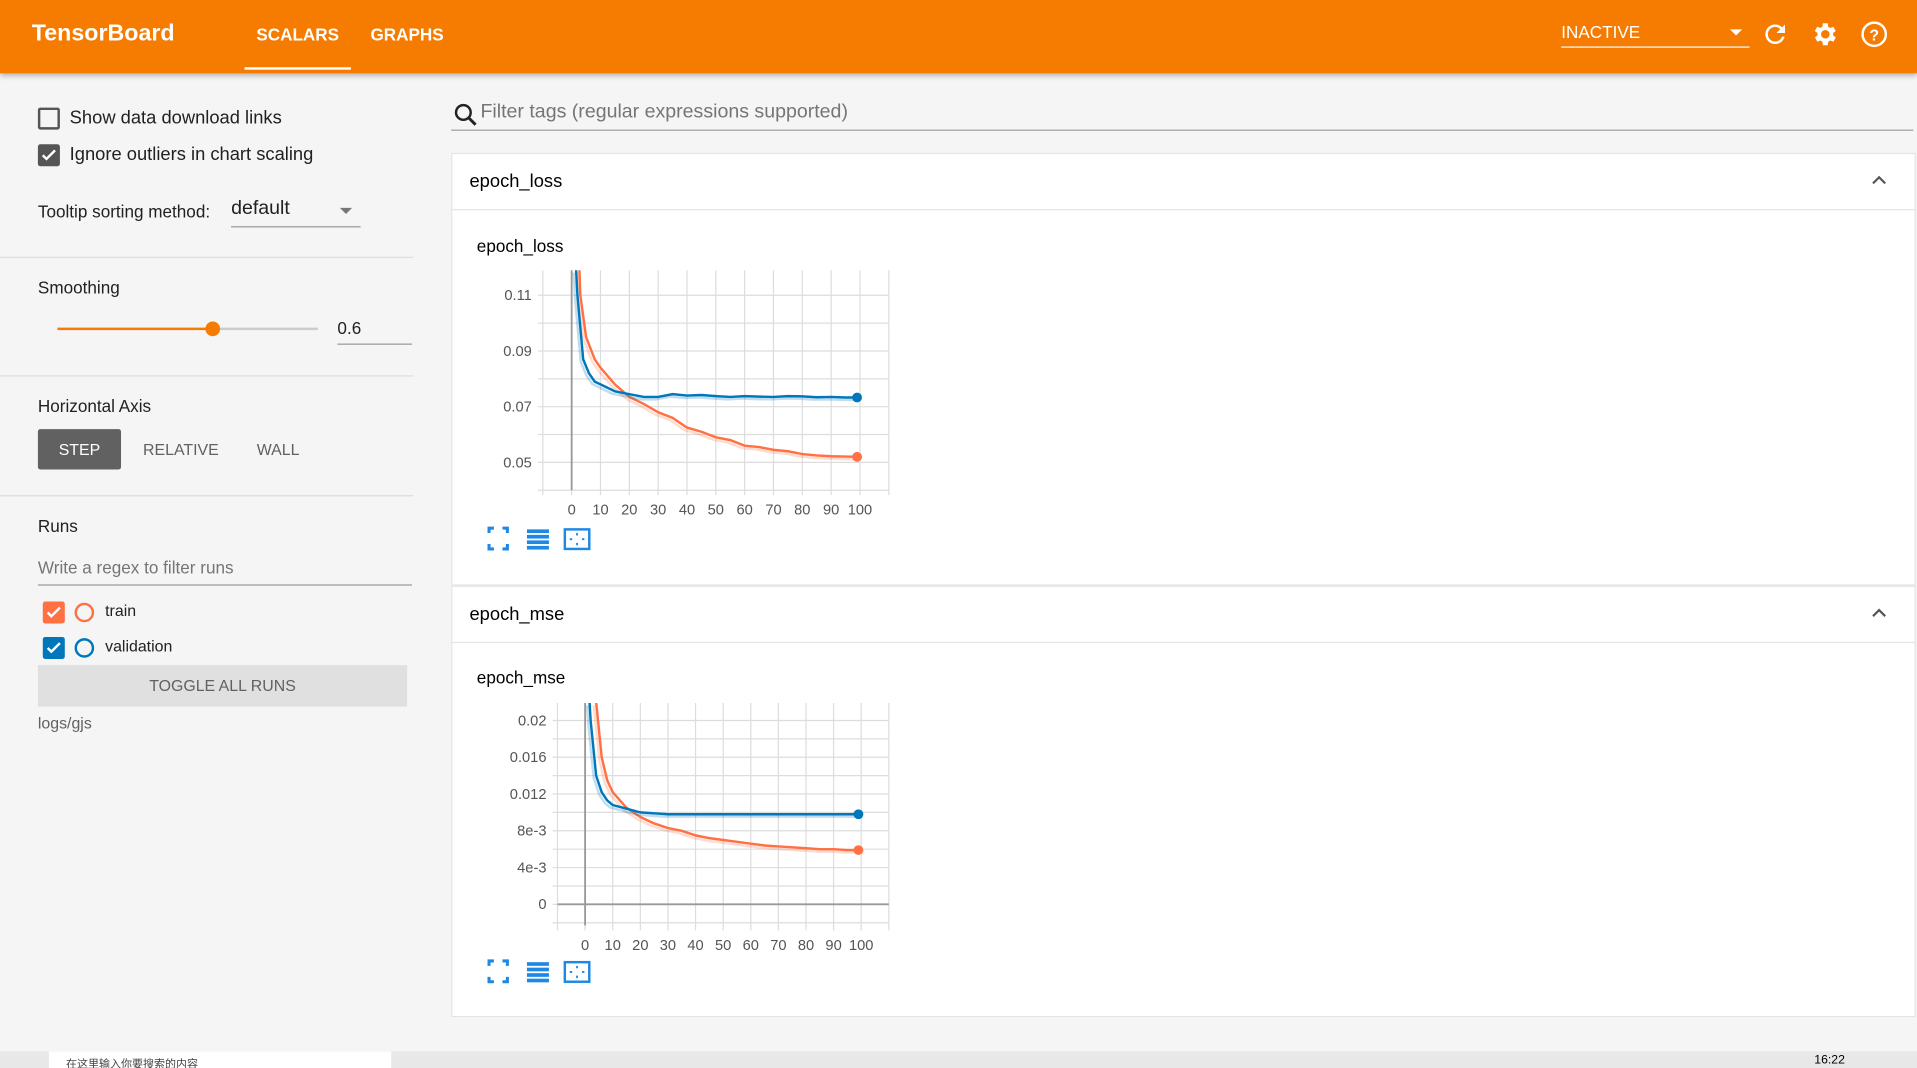 The image size is (1917, 1068). Describe the element at coordinates (139, 646) in the screenshot. I see `run-validation-label: validation` at that location.